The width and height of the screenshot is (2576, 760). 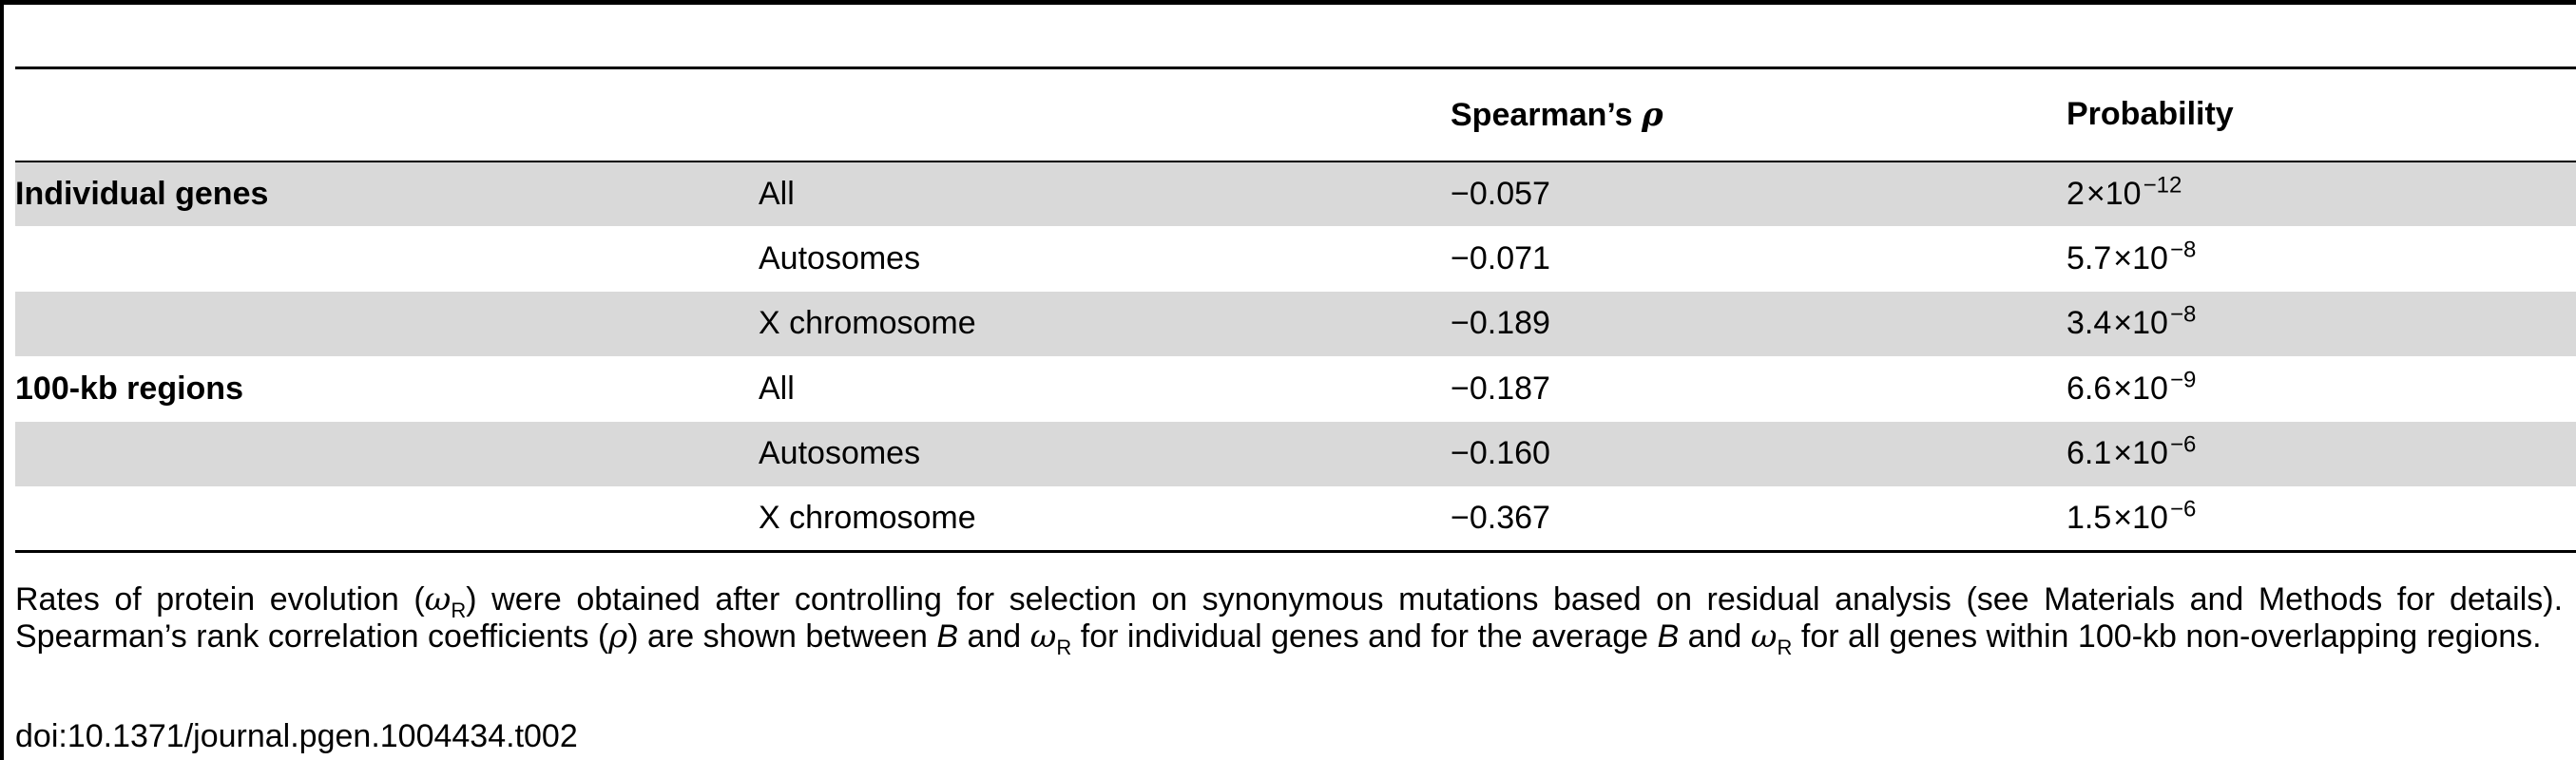 I want to click on p-exponent: −12, so click(x=2162, y=185).